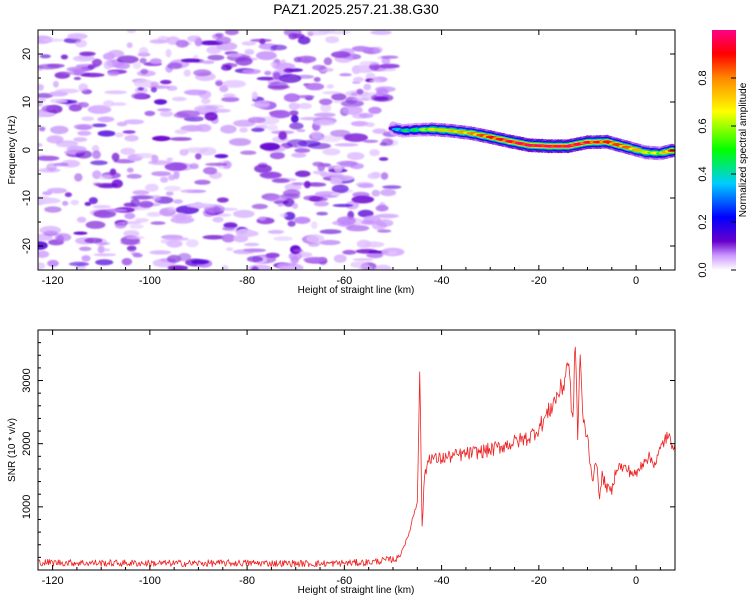 This screenshot has height=600, width=750. Describe the element at coordinates (442, 581) in the screenshot. I see `x-tick-label: -40` at that location.